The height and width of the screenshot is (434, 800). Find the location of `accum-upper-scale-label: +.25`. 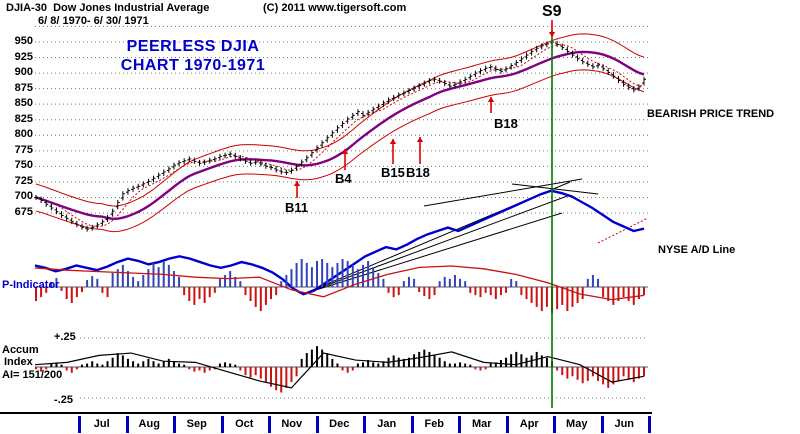

accum-upper-scale-label: +.25 is located at coordinates (65, 337).